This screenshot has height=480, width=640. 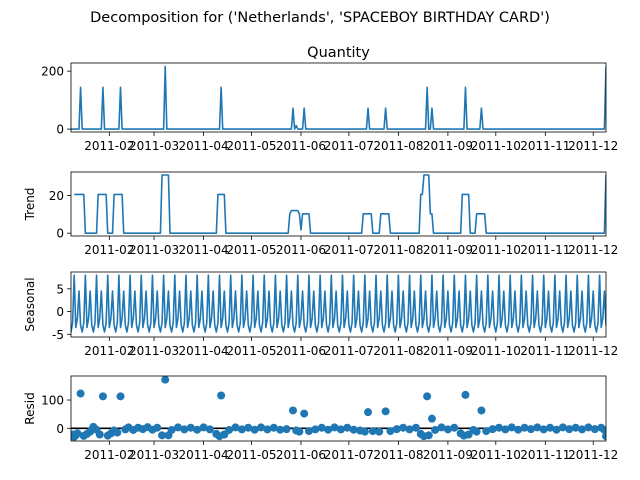 I want to click on seasonal-xtick-label: 2011-09, so click(x=448, y=351).